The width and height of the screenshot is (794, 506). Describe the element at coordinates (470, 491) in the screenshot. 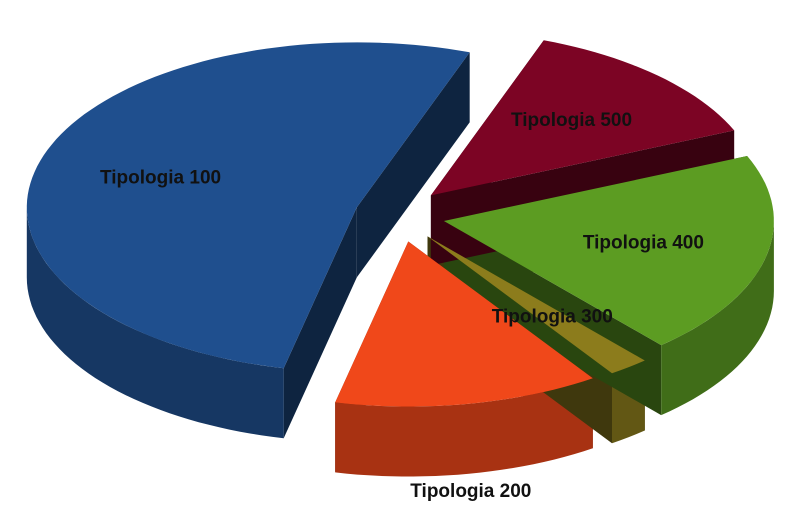

I see `slice-label: Tipologia 200` at that location.